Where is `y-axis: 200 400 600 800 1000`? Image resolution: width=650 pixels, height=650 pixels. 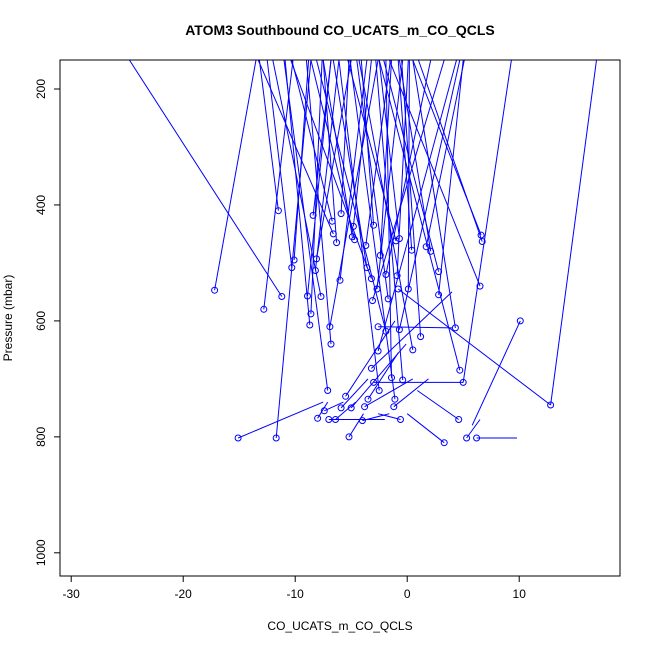 y-axis: 200 400 600 800 1000 is located at coordinates (47, 322).